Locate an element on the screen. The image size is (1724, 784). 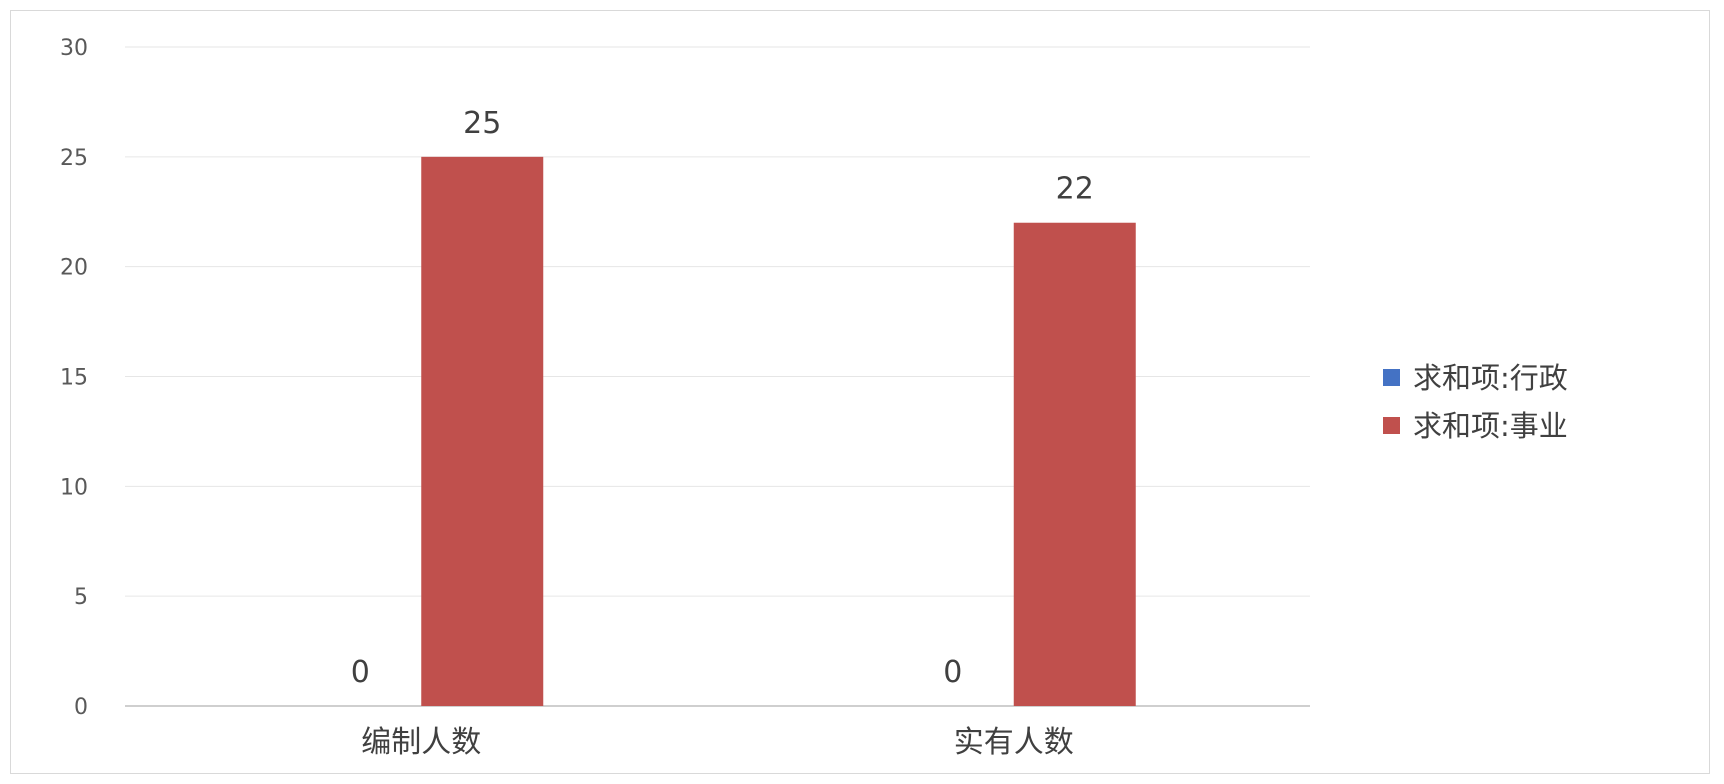
data-label: 25 is located at coordinates (482, 123).